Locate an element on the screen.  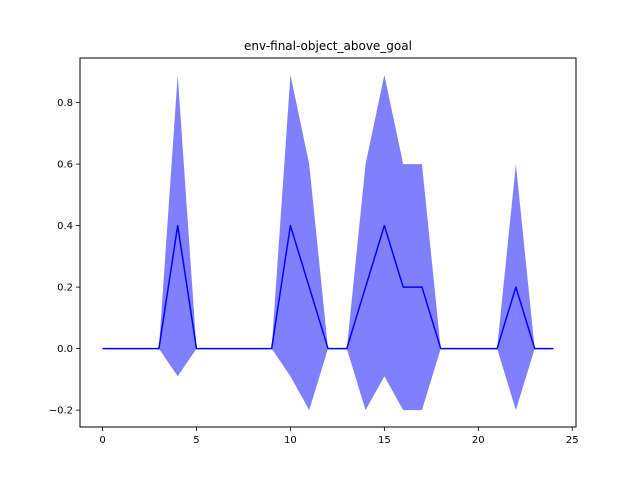
y-axis: −0.2 0.0 0.2 0.4 0.6 0.8 is located at coordinates (64, 257).